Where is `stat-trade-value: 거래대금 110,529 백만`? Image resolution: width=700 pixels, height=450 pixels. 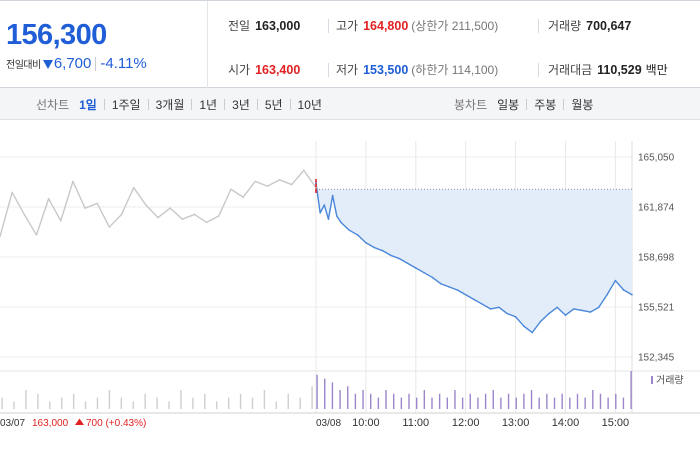 stat-trade-value: 거래대금 110,529 백만 is located at coordinates (608, 69).